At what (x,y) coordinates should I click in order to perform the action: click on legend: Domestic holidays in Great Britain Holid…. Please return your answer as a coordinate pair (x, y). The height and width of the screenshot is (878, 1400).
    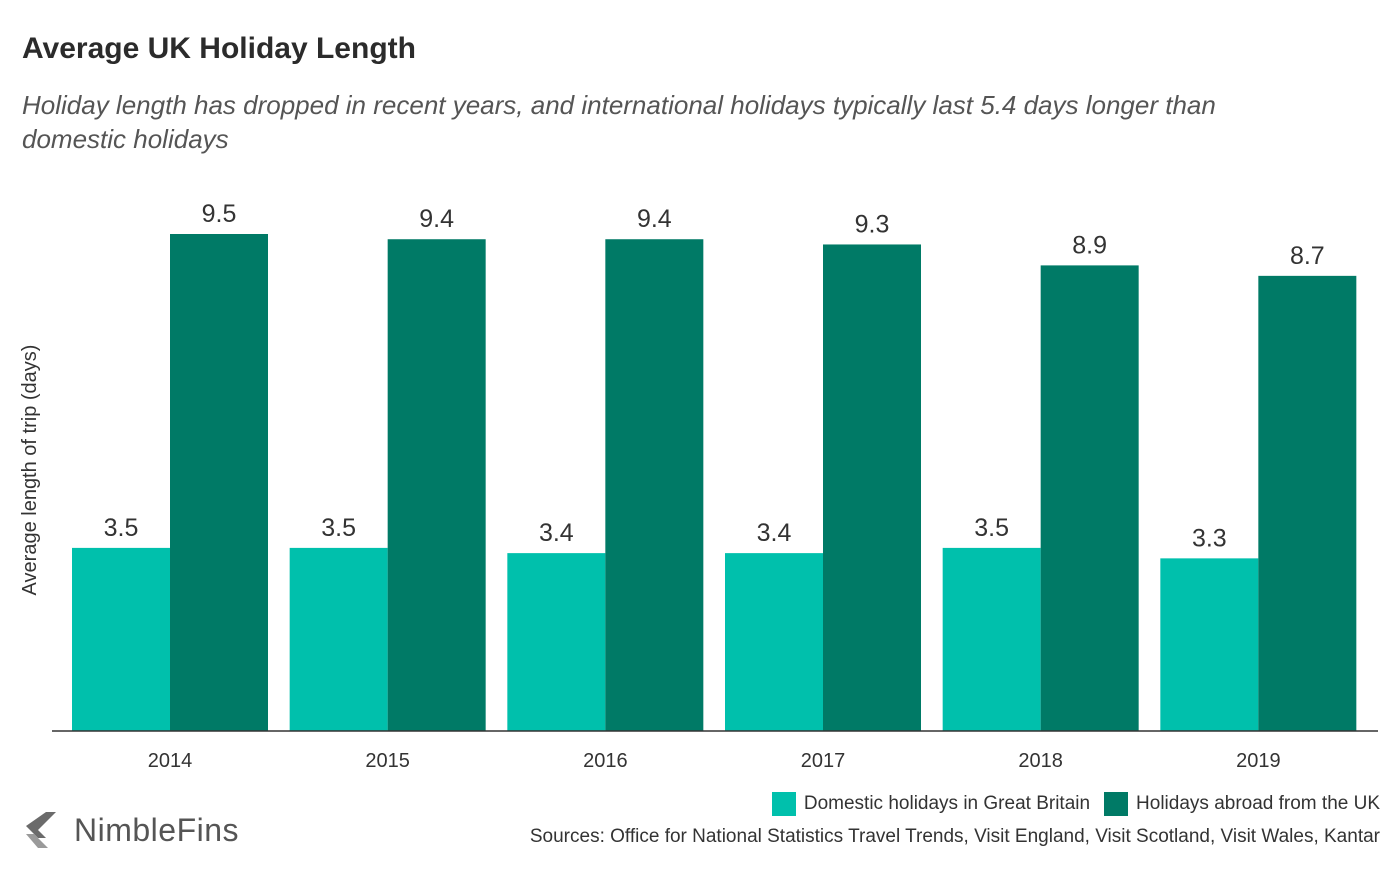
    Looking at the image, I should click on (1069, 804).